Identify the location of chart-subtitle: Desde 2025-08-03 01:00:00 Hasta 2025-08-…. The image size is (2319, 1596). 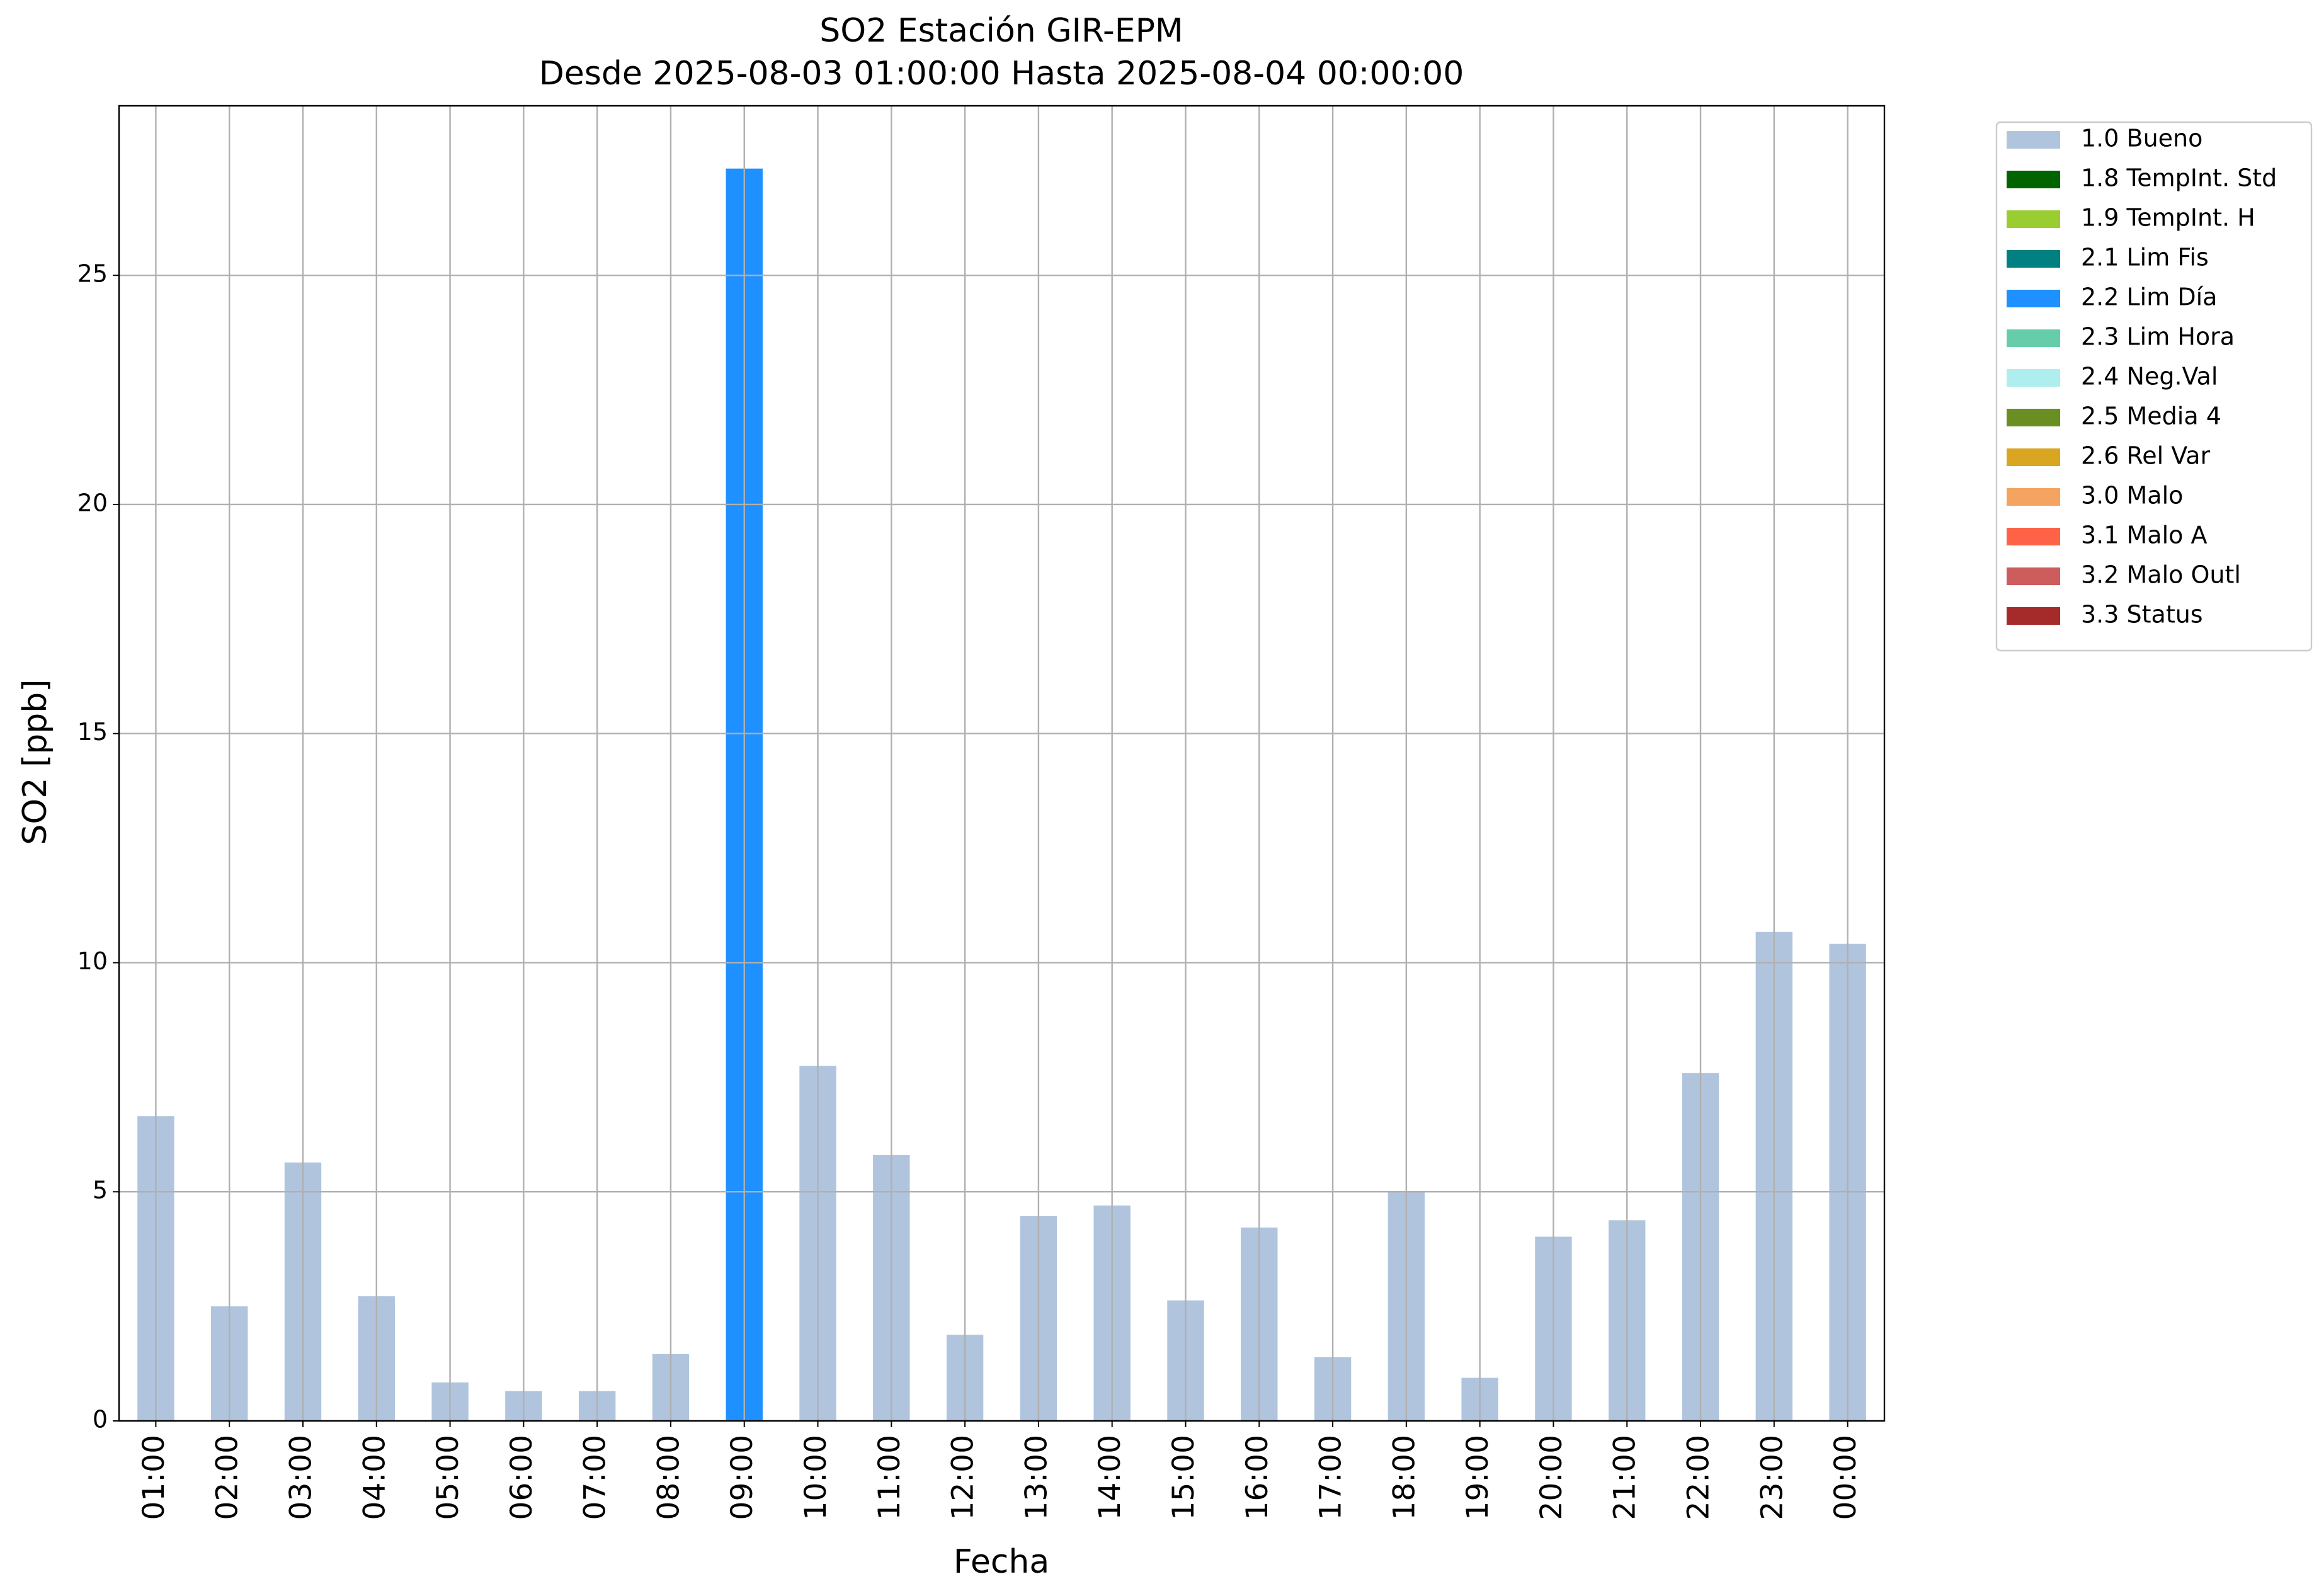
(1001, 74).